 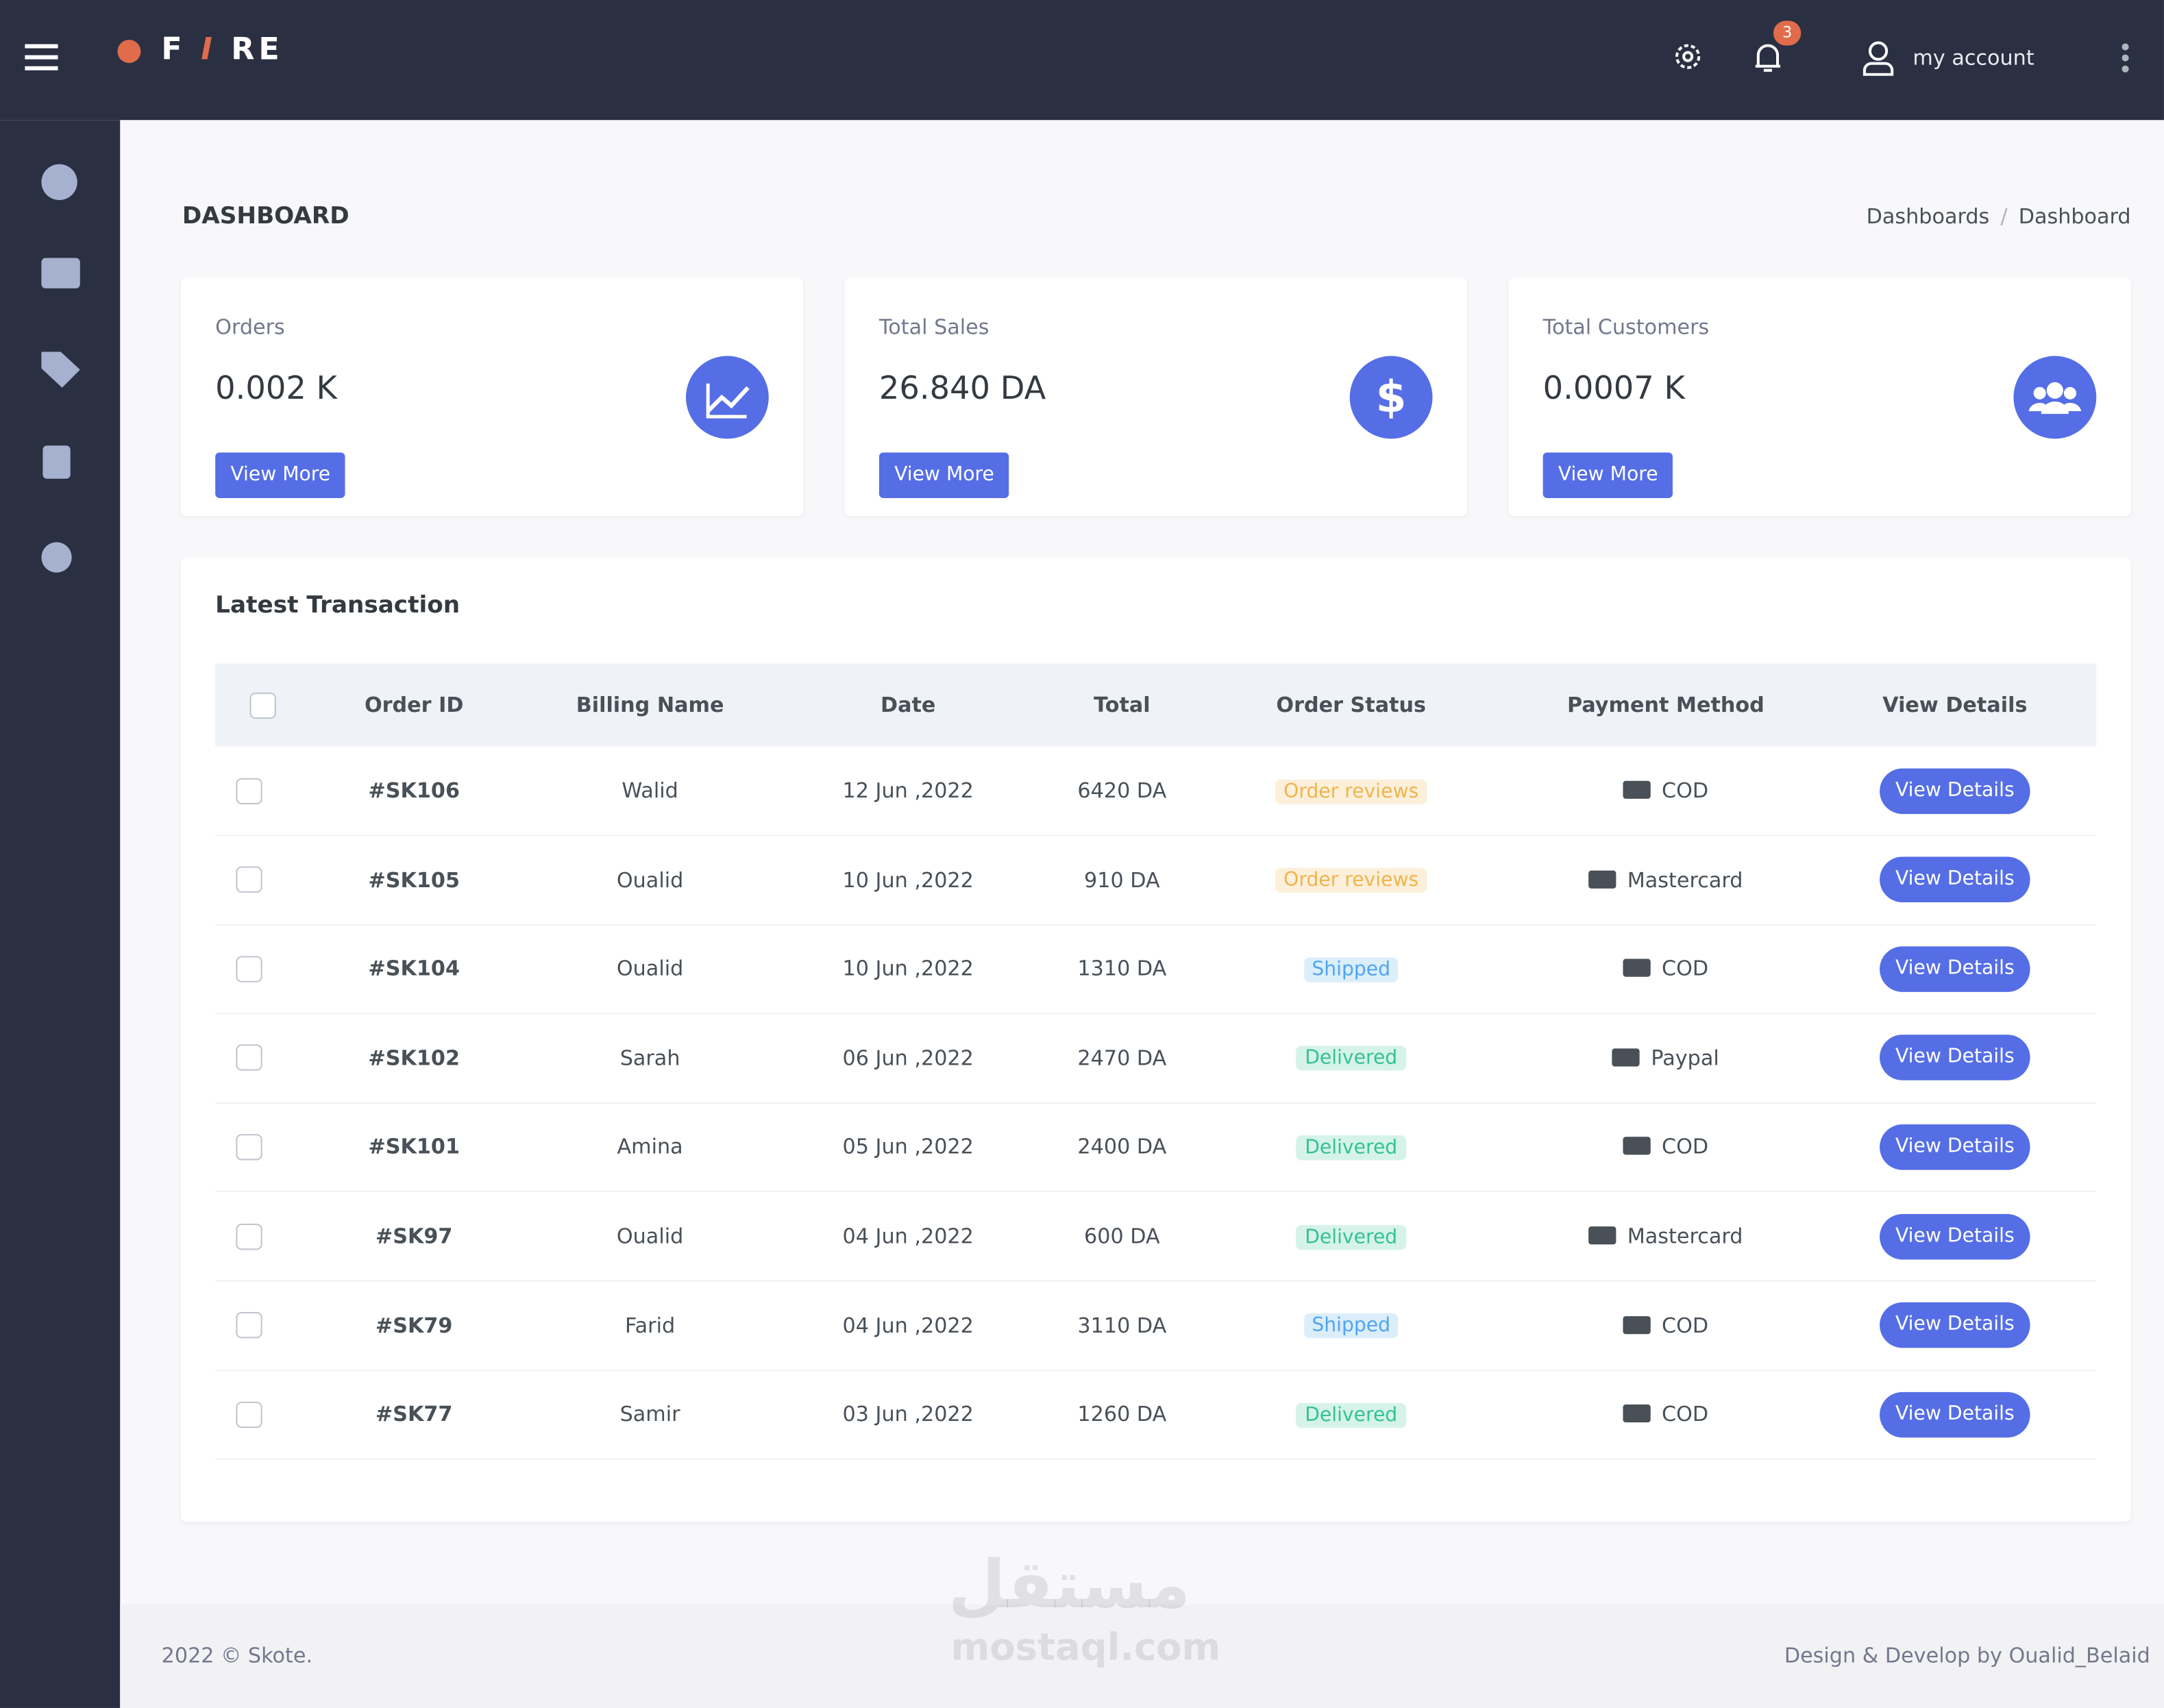 What do you see at coordinates (414, 880) in the screenshot?
I see `order-id: #SK105` at bounding box center [414, 880].